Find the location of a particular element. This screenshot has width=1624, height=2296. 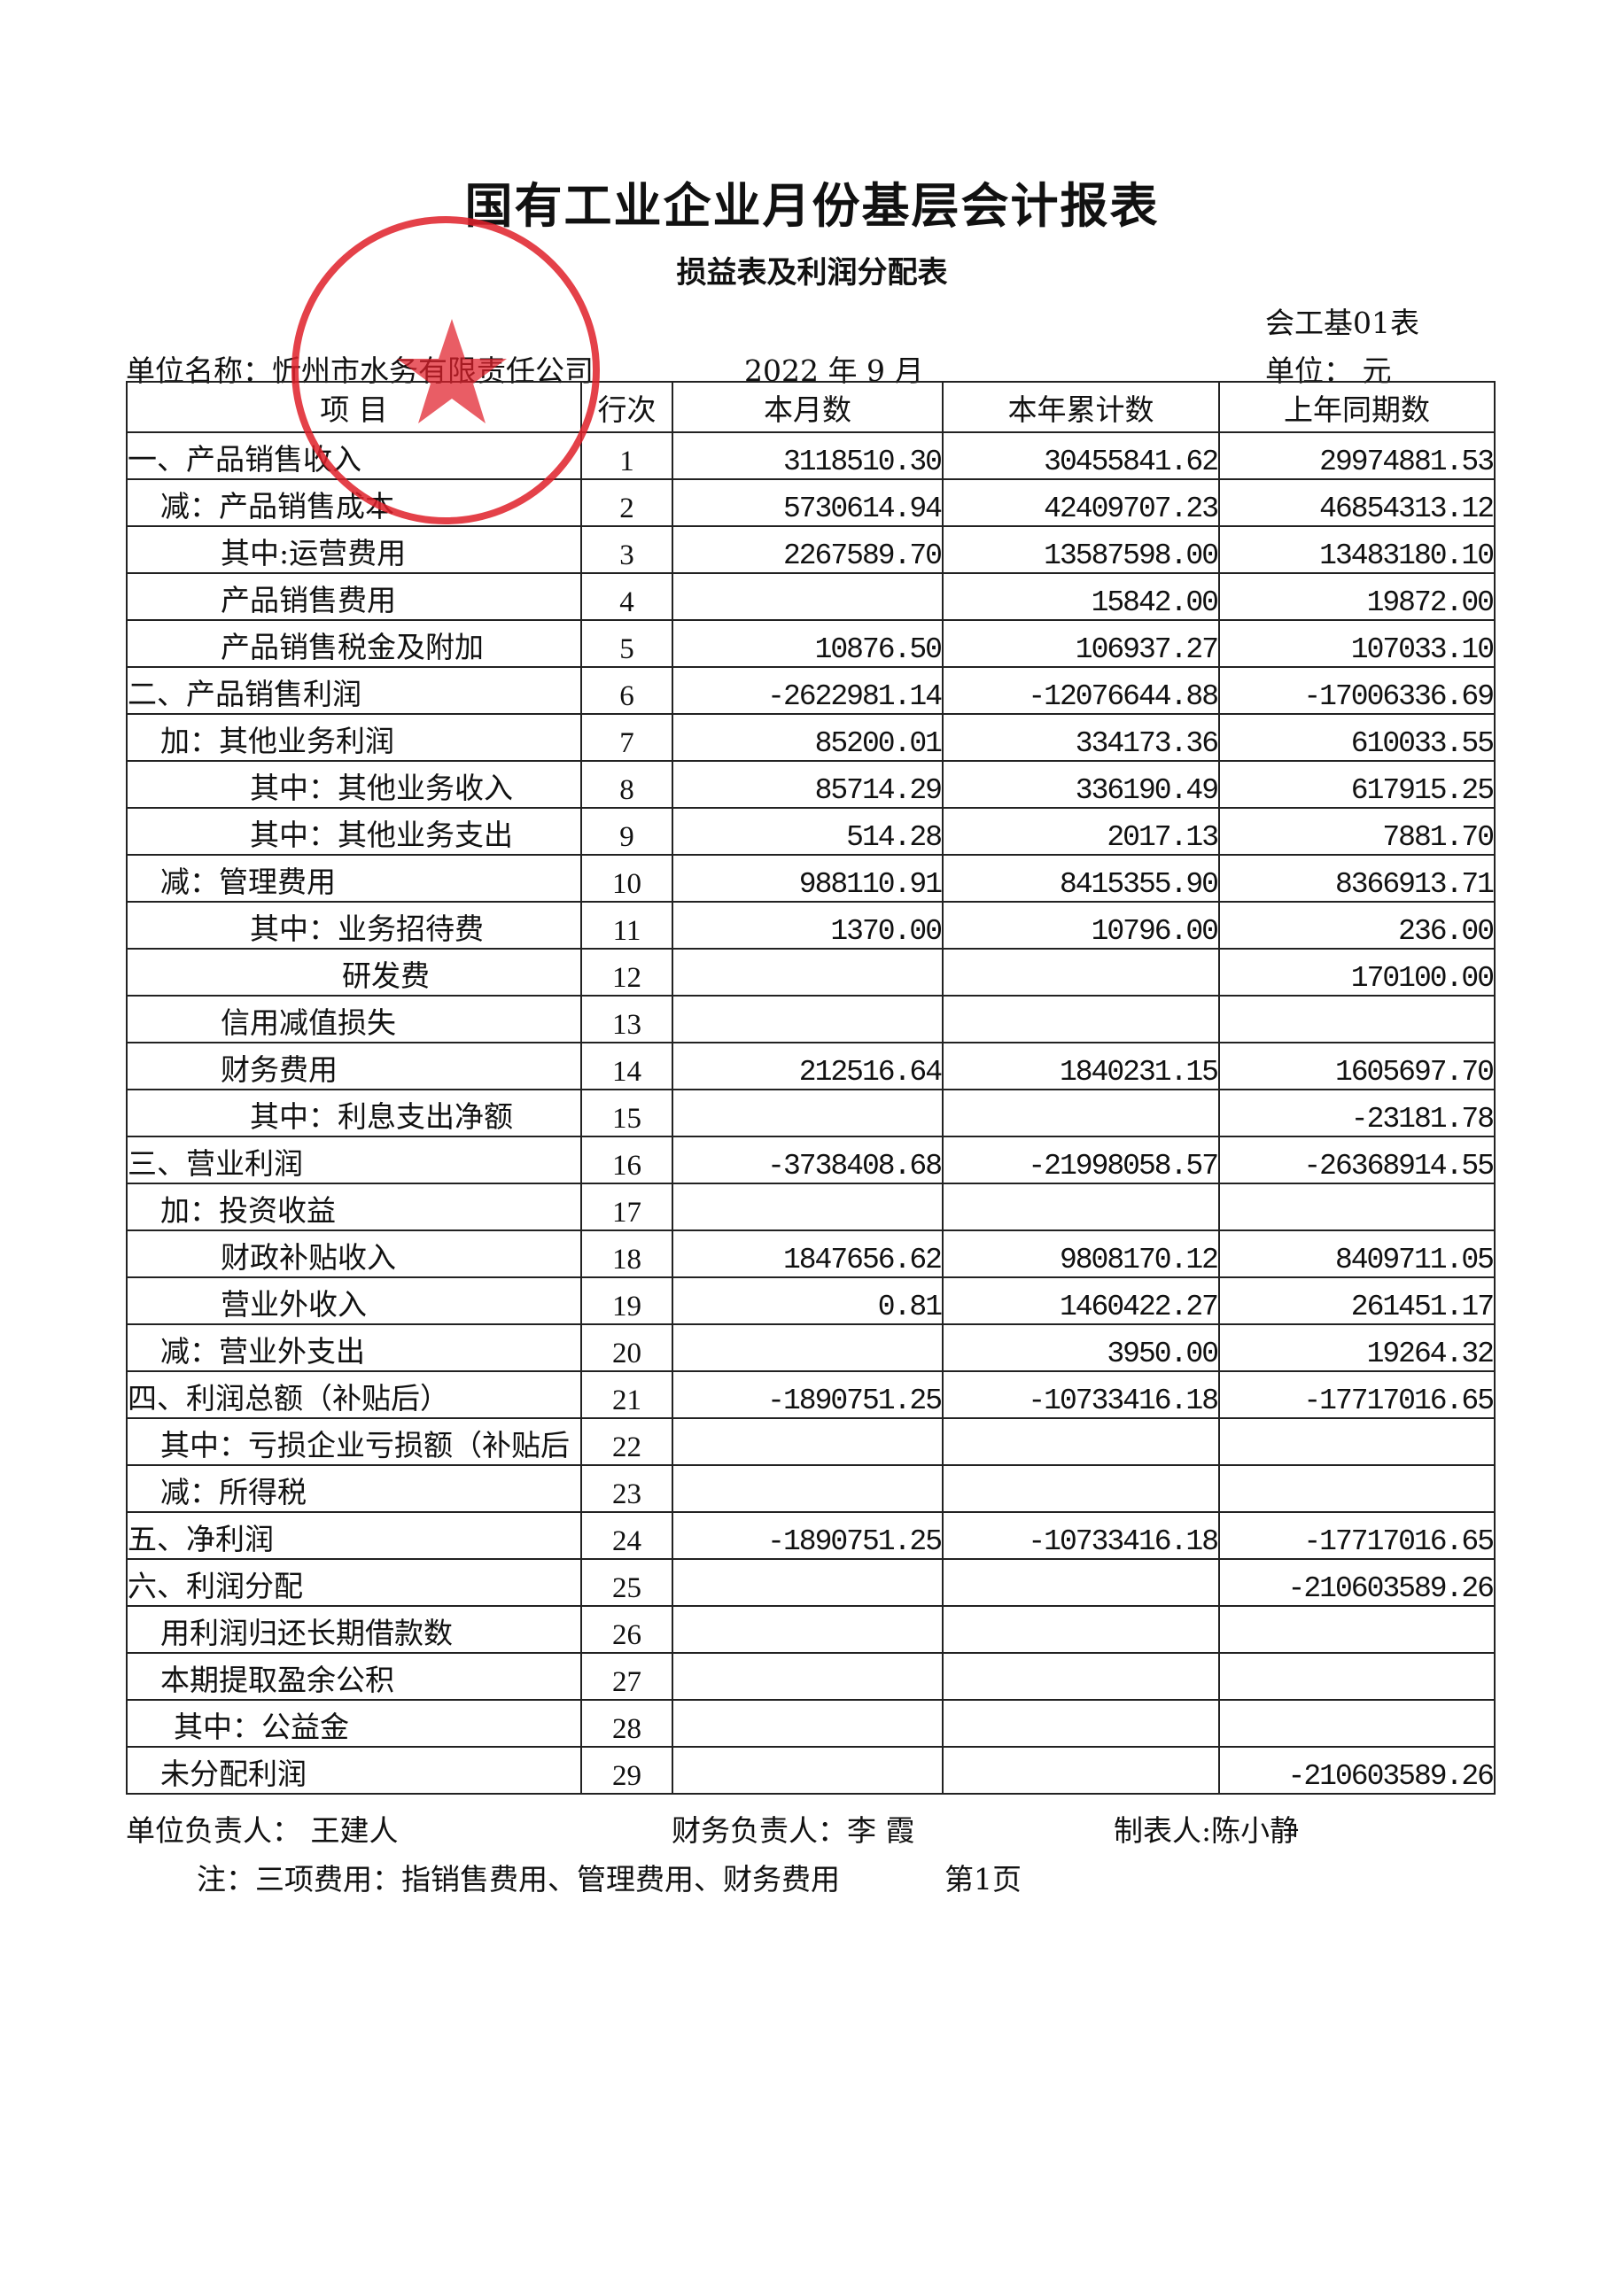

row-item-label: 五、净利润 is located at coordinates (354, 1535).